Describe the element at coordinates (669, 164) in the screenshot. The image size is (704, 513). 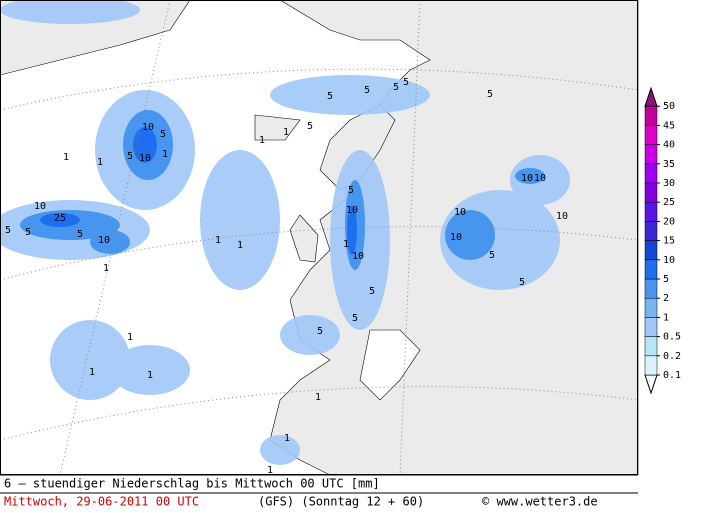
I see `legend-label: 35` at that location.